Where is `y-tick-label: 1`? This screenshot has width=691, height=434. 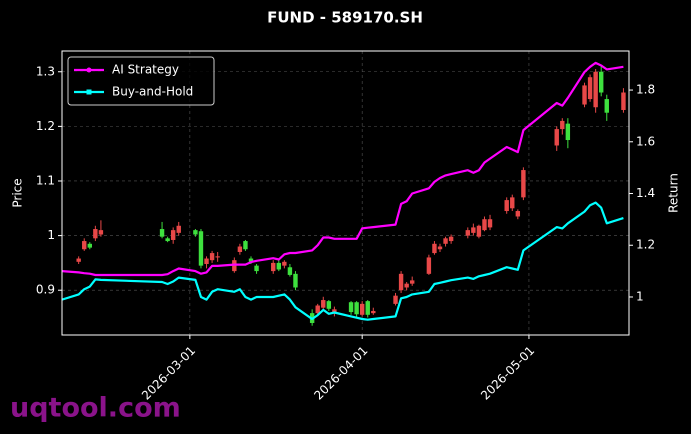
y-tick-label: 1 is located at coordinates (51, 235).